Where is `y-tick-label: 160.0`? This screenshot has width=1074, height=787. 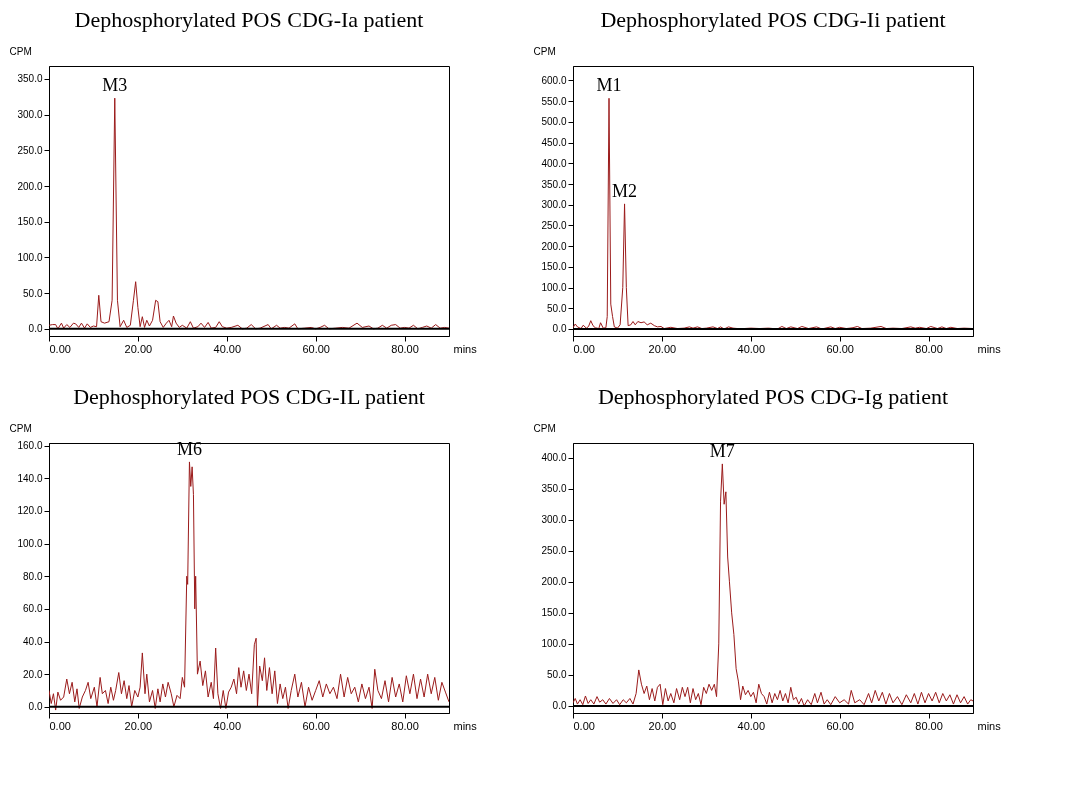
y-tick-label: 160.0 is located at coordinates (30, 446).